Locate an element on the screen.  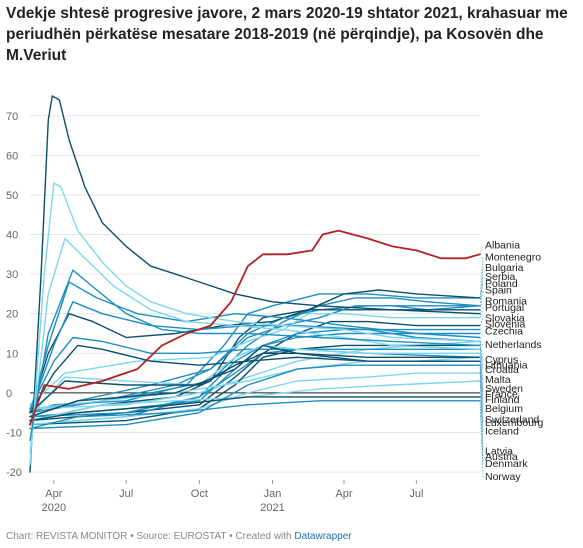
series-label: Poland is located at coordinates (501, 284).